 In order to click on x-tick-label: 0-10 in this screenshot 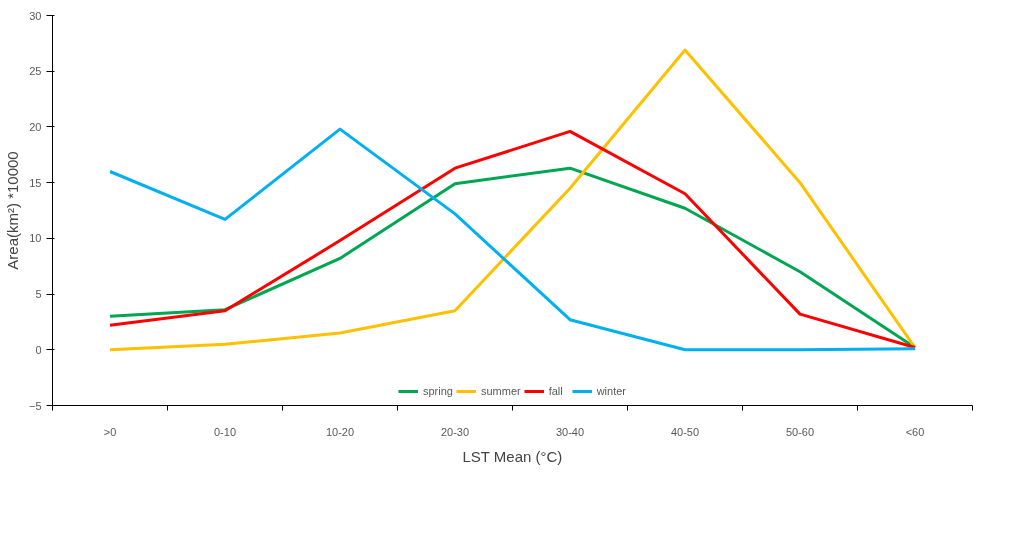, I will do `click(225, 431)`.